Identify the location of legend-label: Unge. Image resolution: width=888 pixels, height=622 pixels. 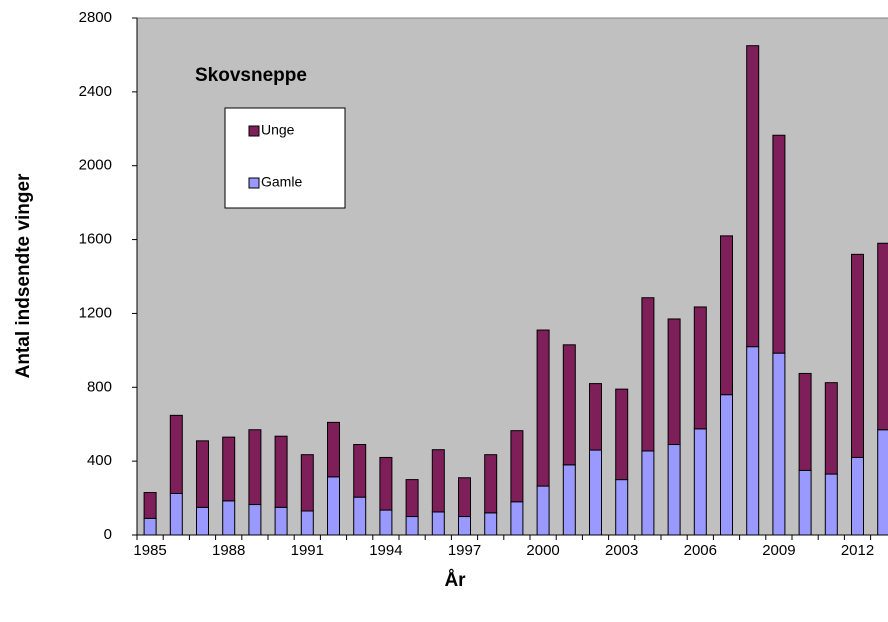
(278, 130).